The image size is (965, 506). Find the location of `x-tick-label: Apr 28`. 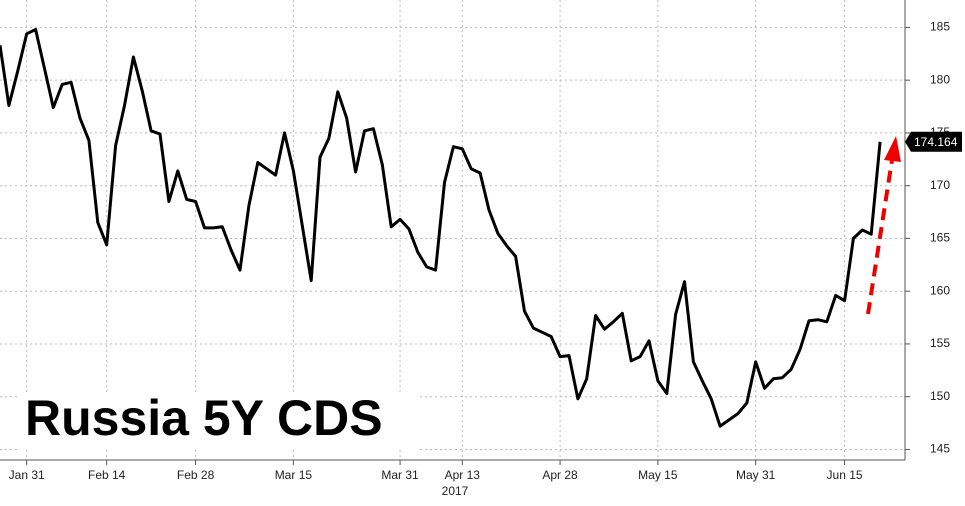

x-tick-label: Apr 28 is located at coordinates (560, 475).